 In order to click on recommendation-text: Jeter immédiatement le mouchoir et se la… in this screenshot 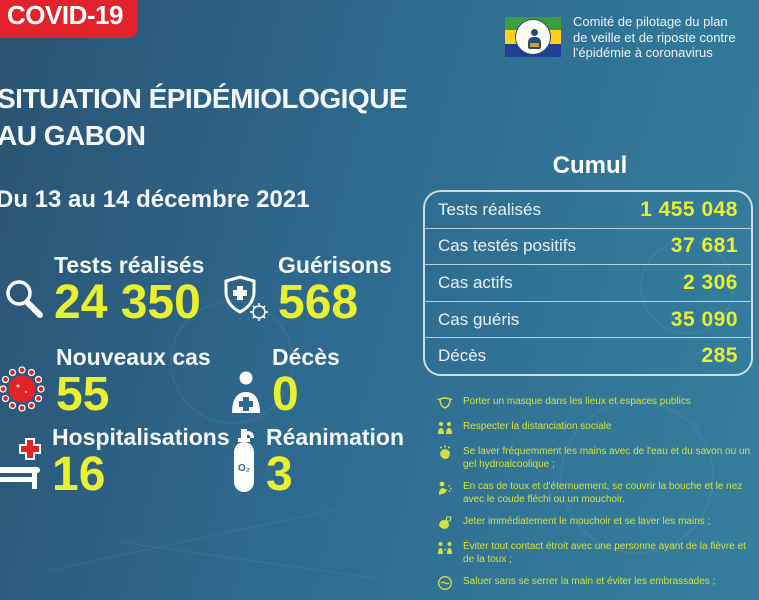, I will do `click(587, 521)`.